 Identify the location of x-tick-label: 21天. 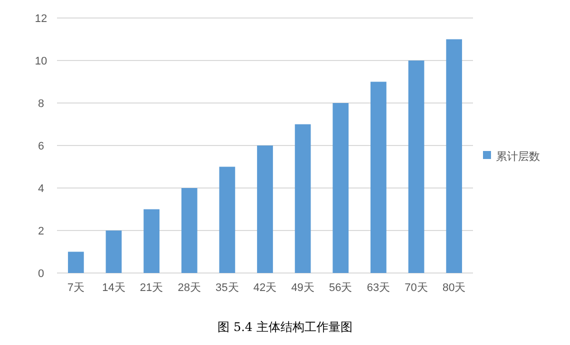
(152, 288).